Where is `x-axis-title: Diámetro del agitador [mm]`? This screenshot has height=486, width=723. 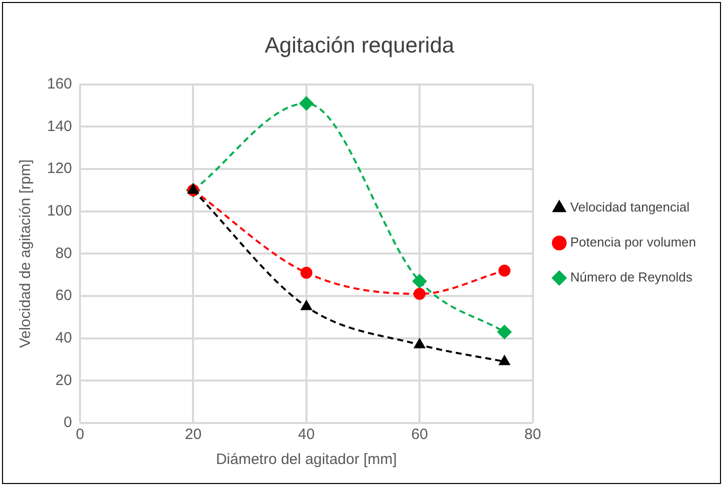
x-axis-title: Diámetro del agitador [mm] is located at coordinates (306, 459).